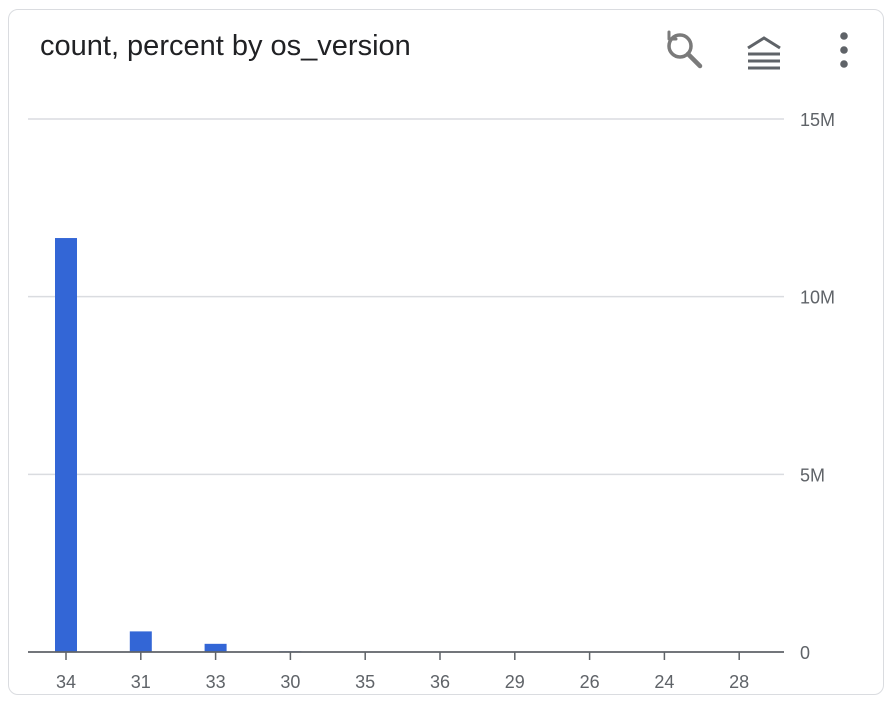 The image size is (894, 702). What do you see at coordinates (141, 682) in the screenshot?
I see `x-tick-label: 31` at bounding box center [141, 682].